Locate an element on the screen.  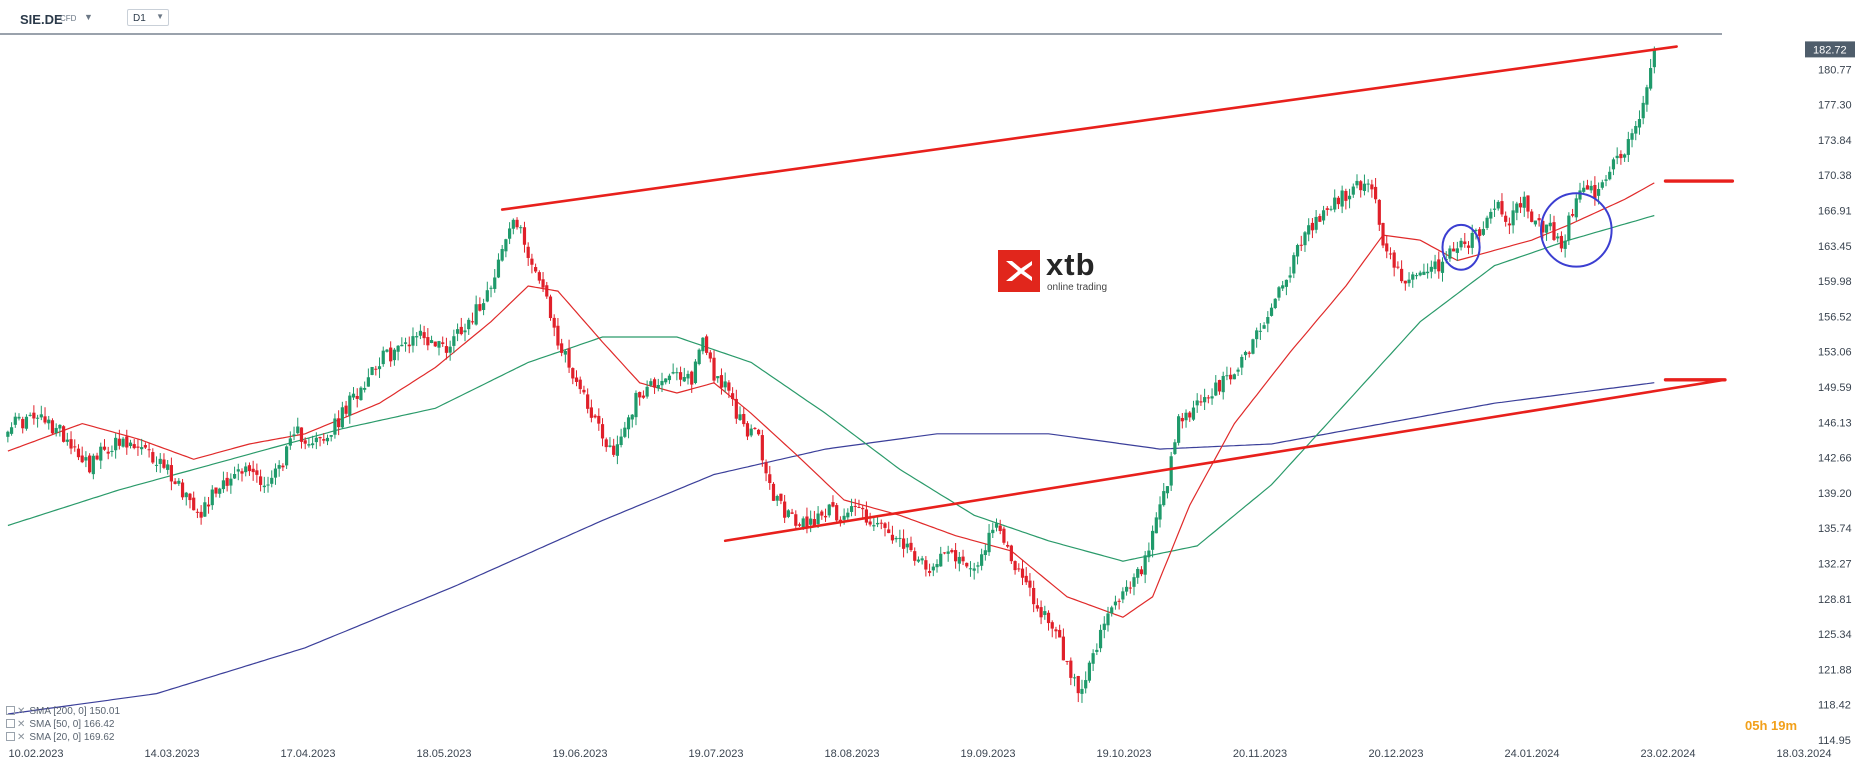
indicator-legend-sma200: ✕ SMA [200, 0] 150.01 is located at coordinates (63, 711).